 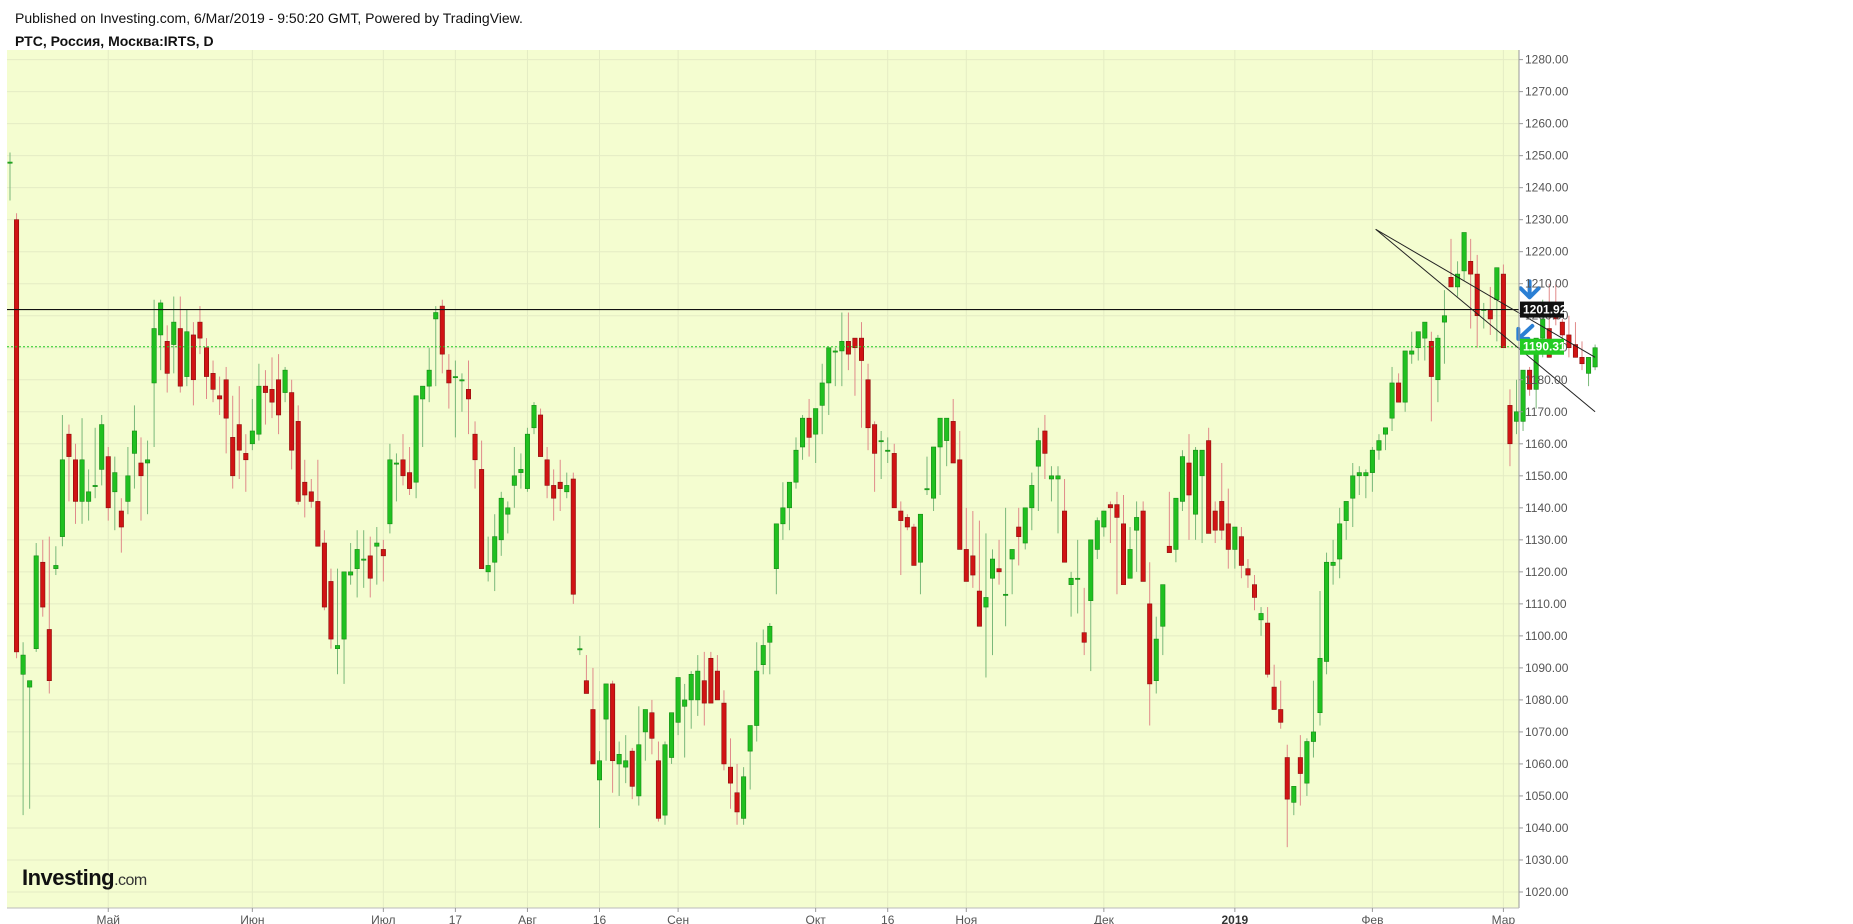 I want to click on x-tick-label: Июн, so click(x=252, y=918).